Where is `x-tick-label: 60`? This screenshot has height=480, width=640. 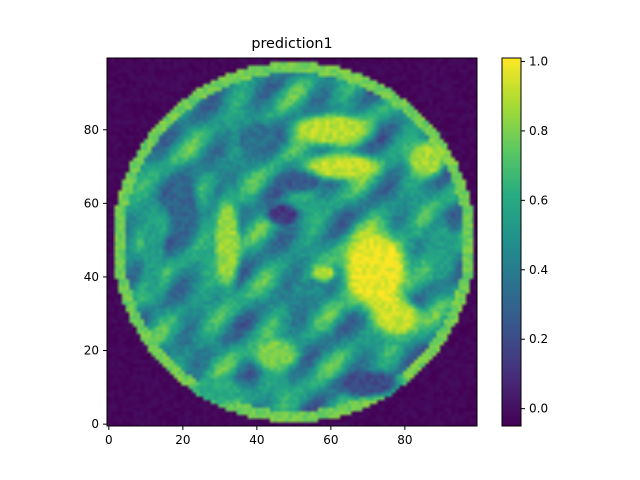
x-tick-label: 60 is located at coordinates (330, 440).